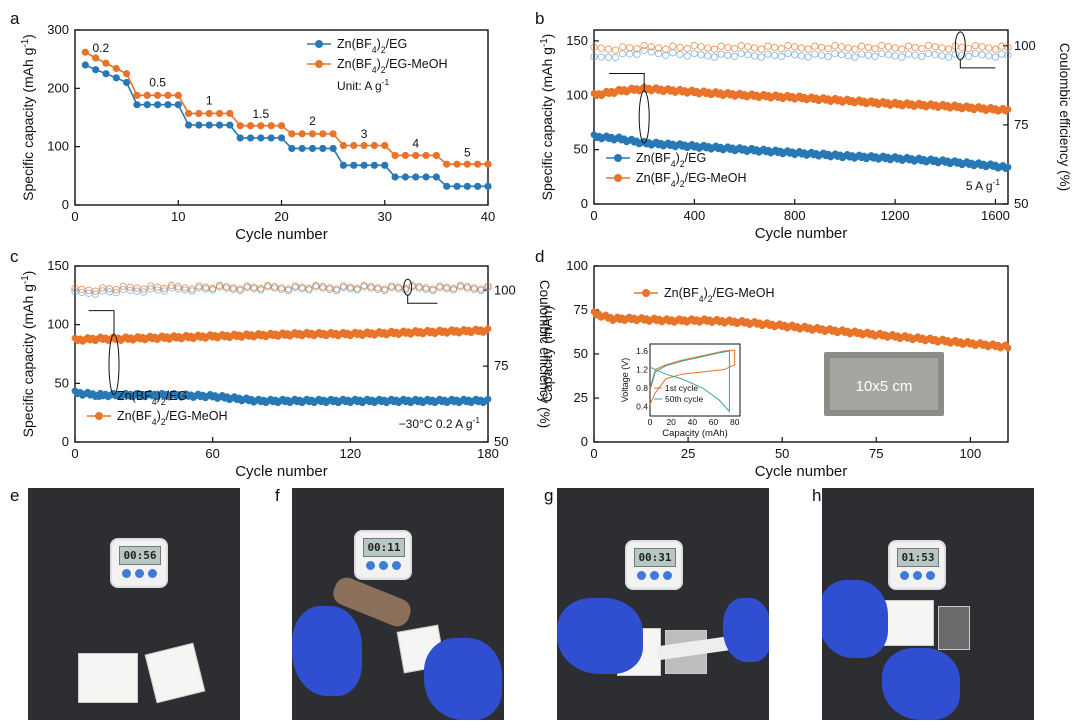  Describe the element at coordinates (212, 453) in the screenshot. I see `x-tick-label: 60` at that location.